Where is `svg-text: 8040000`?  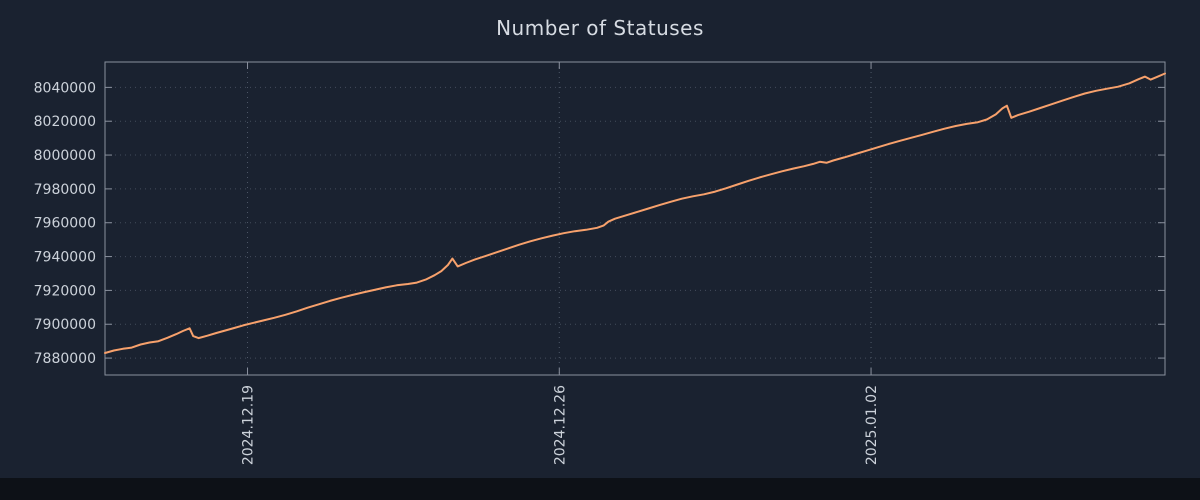 svg-text: 8040000 is located at coordinates (65, 88).